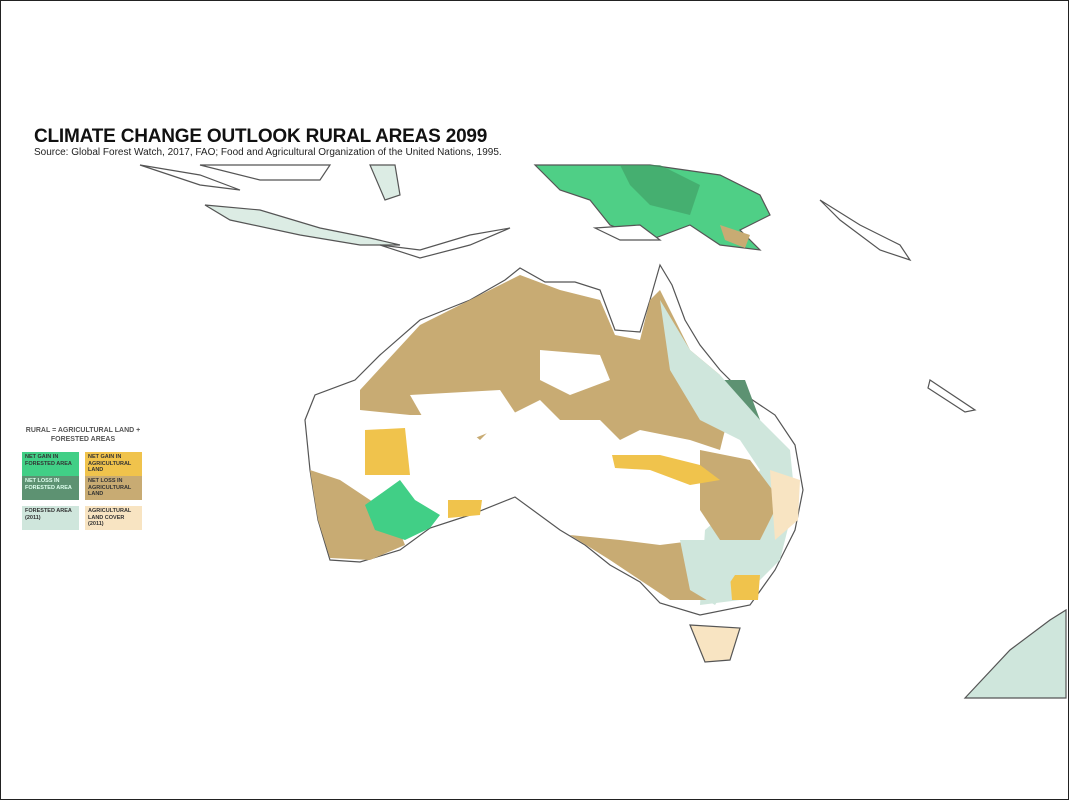  I want to click on map-title: CLIMATE CHANGE OUTLOOK RURAL AREAS 2099, so click(261, 136).